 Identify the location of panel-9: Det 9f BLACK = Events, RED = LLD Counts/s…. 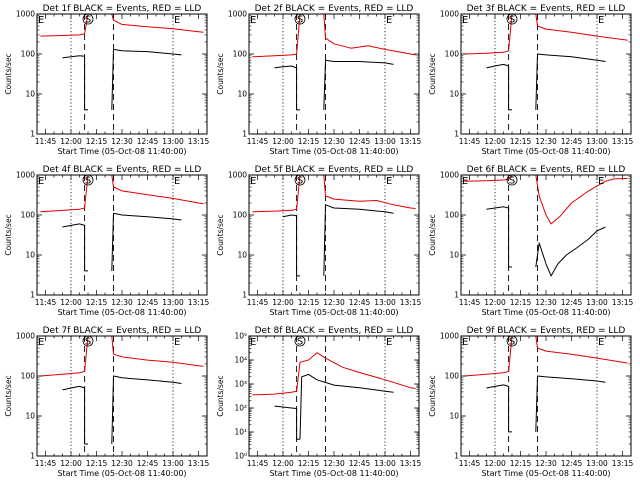
(531, 402).